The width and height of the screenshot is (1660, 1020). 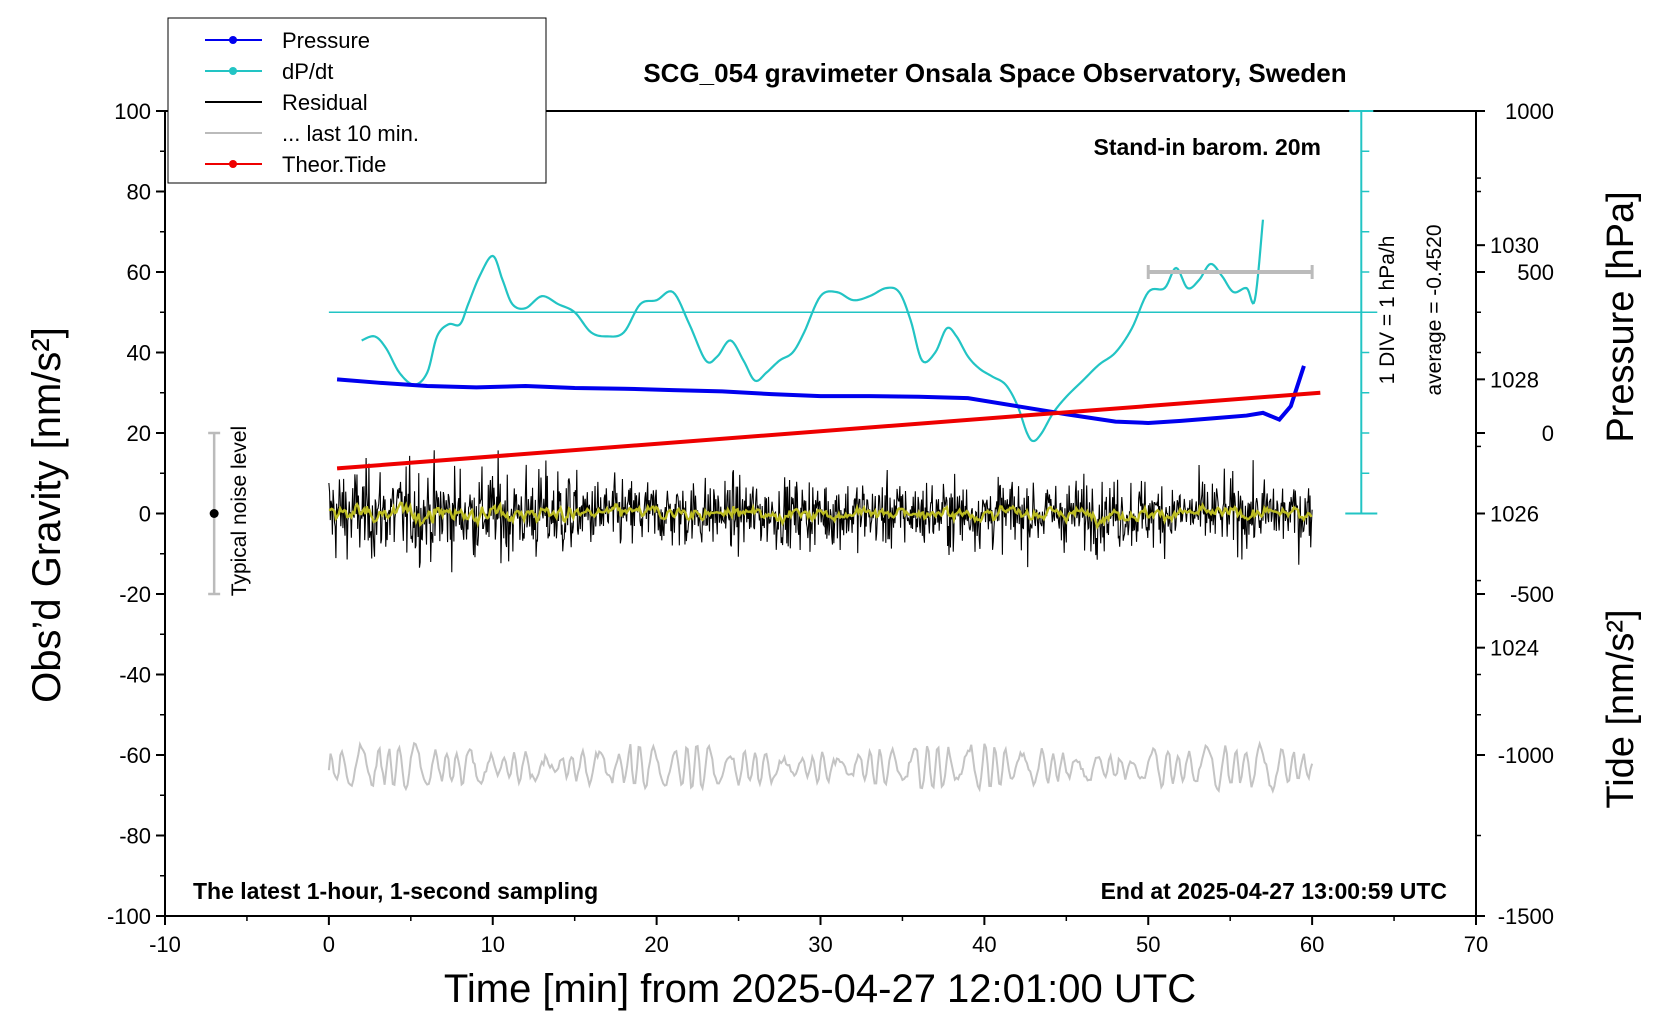 I want to click on legend-box, so click(x=357, y=100).